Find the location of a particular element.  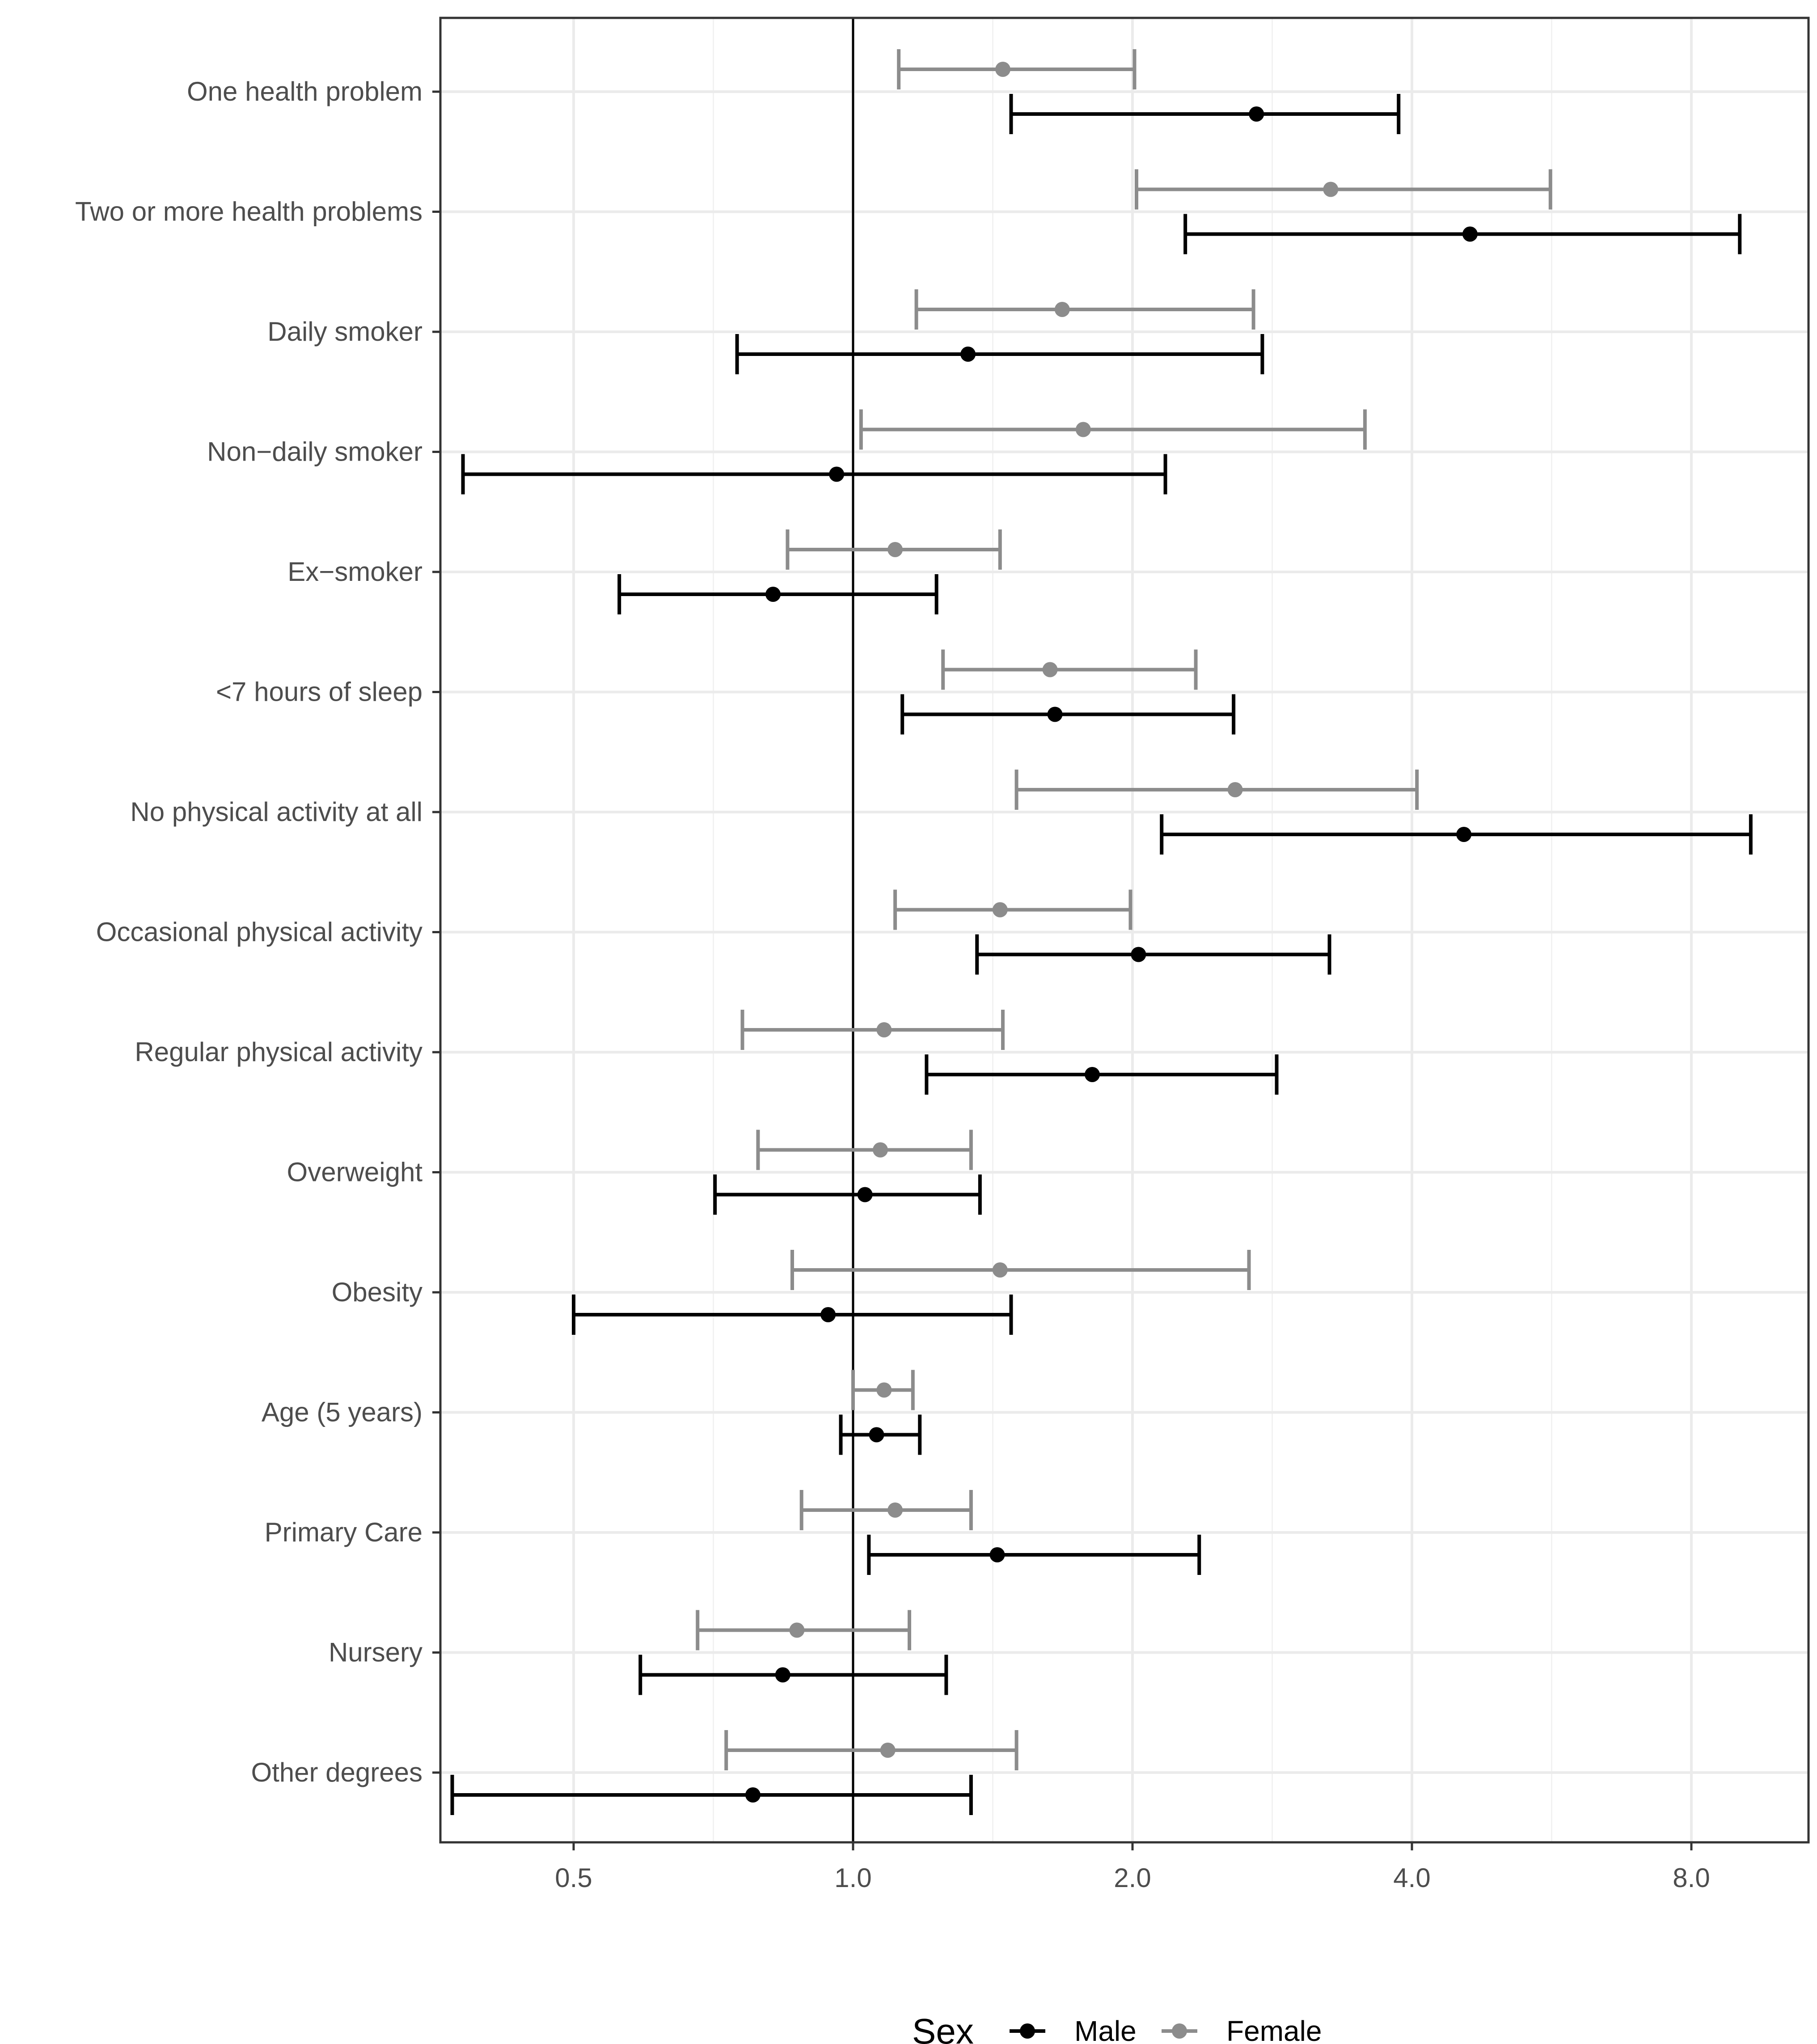

category-label: Non−daily smoker is located at coordinates (315, 452).